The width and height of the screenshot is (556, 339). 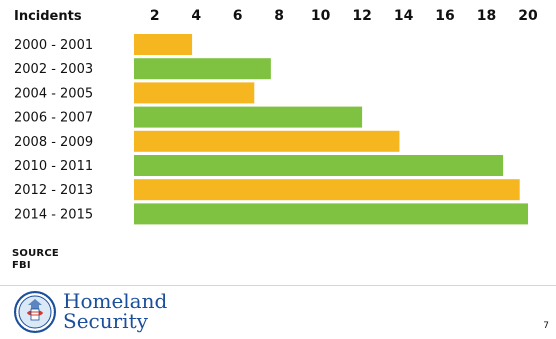 What do you see at coordinates (319, 165) in the screenshot?
I see `bar-2010-2011` at bounding box center [319, 165].